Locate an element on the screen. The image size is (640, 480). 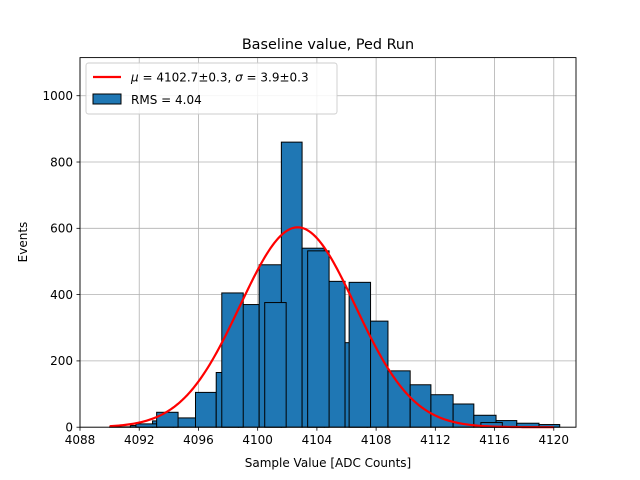
x-tick-label: 4092 is located at coordinates (139, 440).